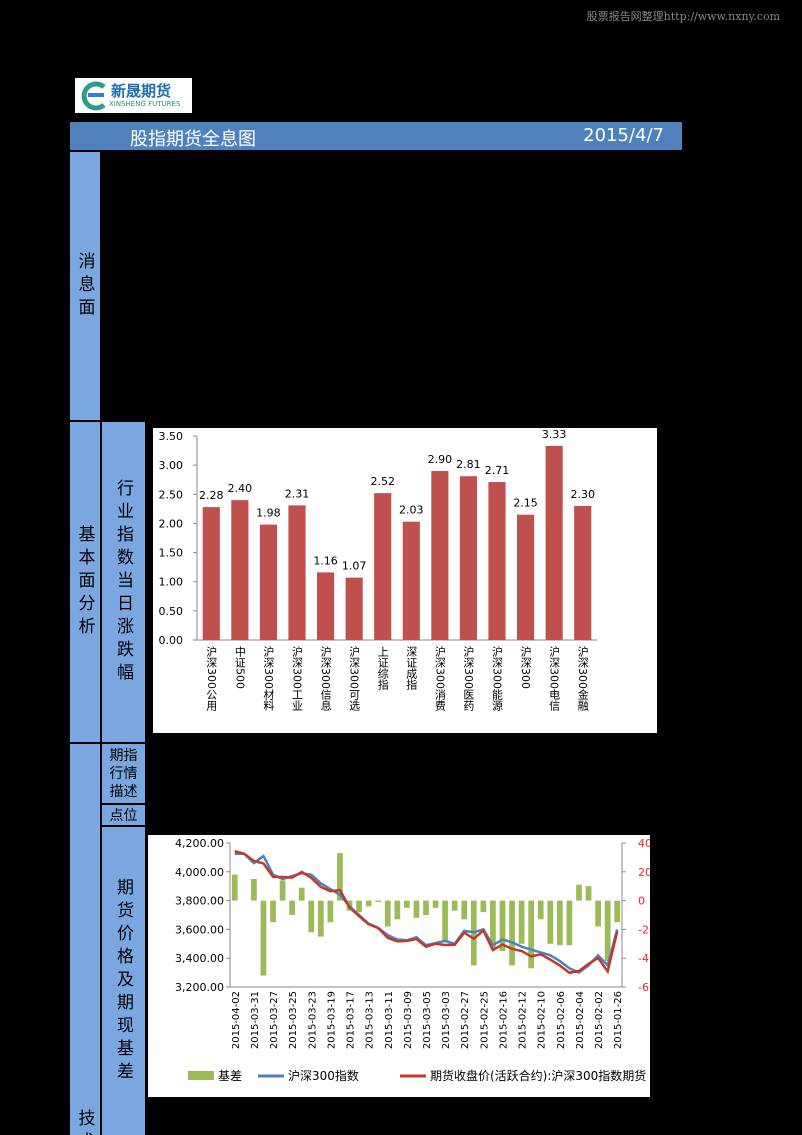 This screenshot has height=1135, width=802. Describe the element at coordinates (503, 1020) in the screenshot. I see `x-tick-label: 2015-02-16` at that location.